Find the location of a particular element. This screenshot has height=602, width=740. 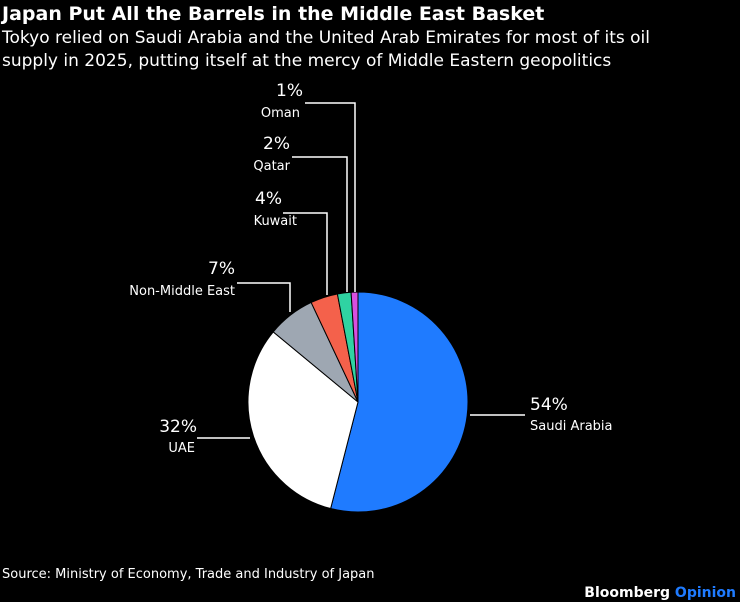

category-label: Non-Middle East is located at coordinates (182, 291).